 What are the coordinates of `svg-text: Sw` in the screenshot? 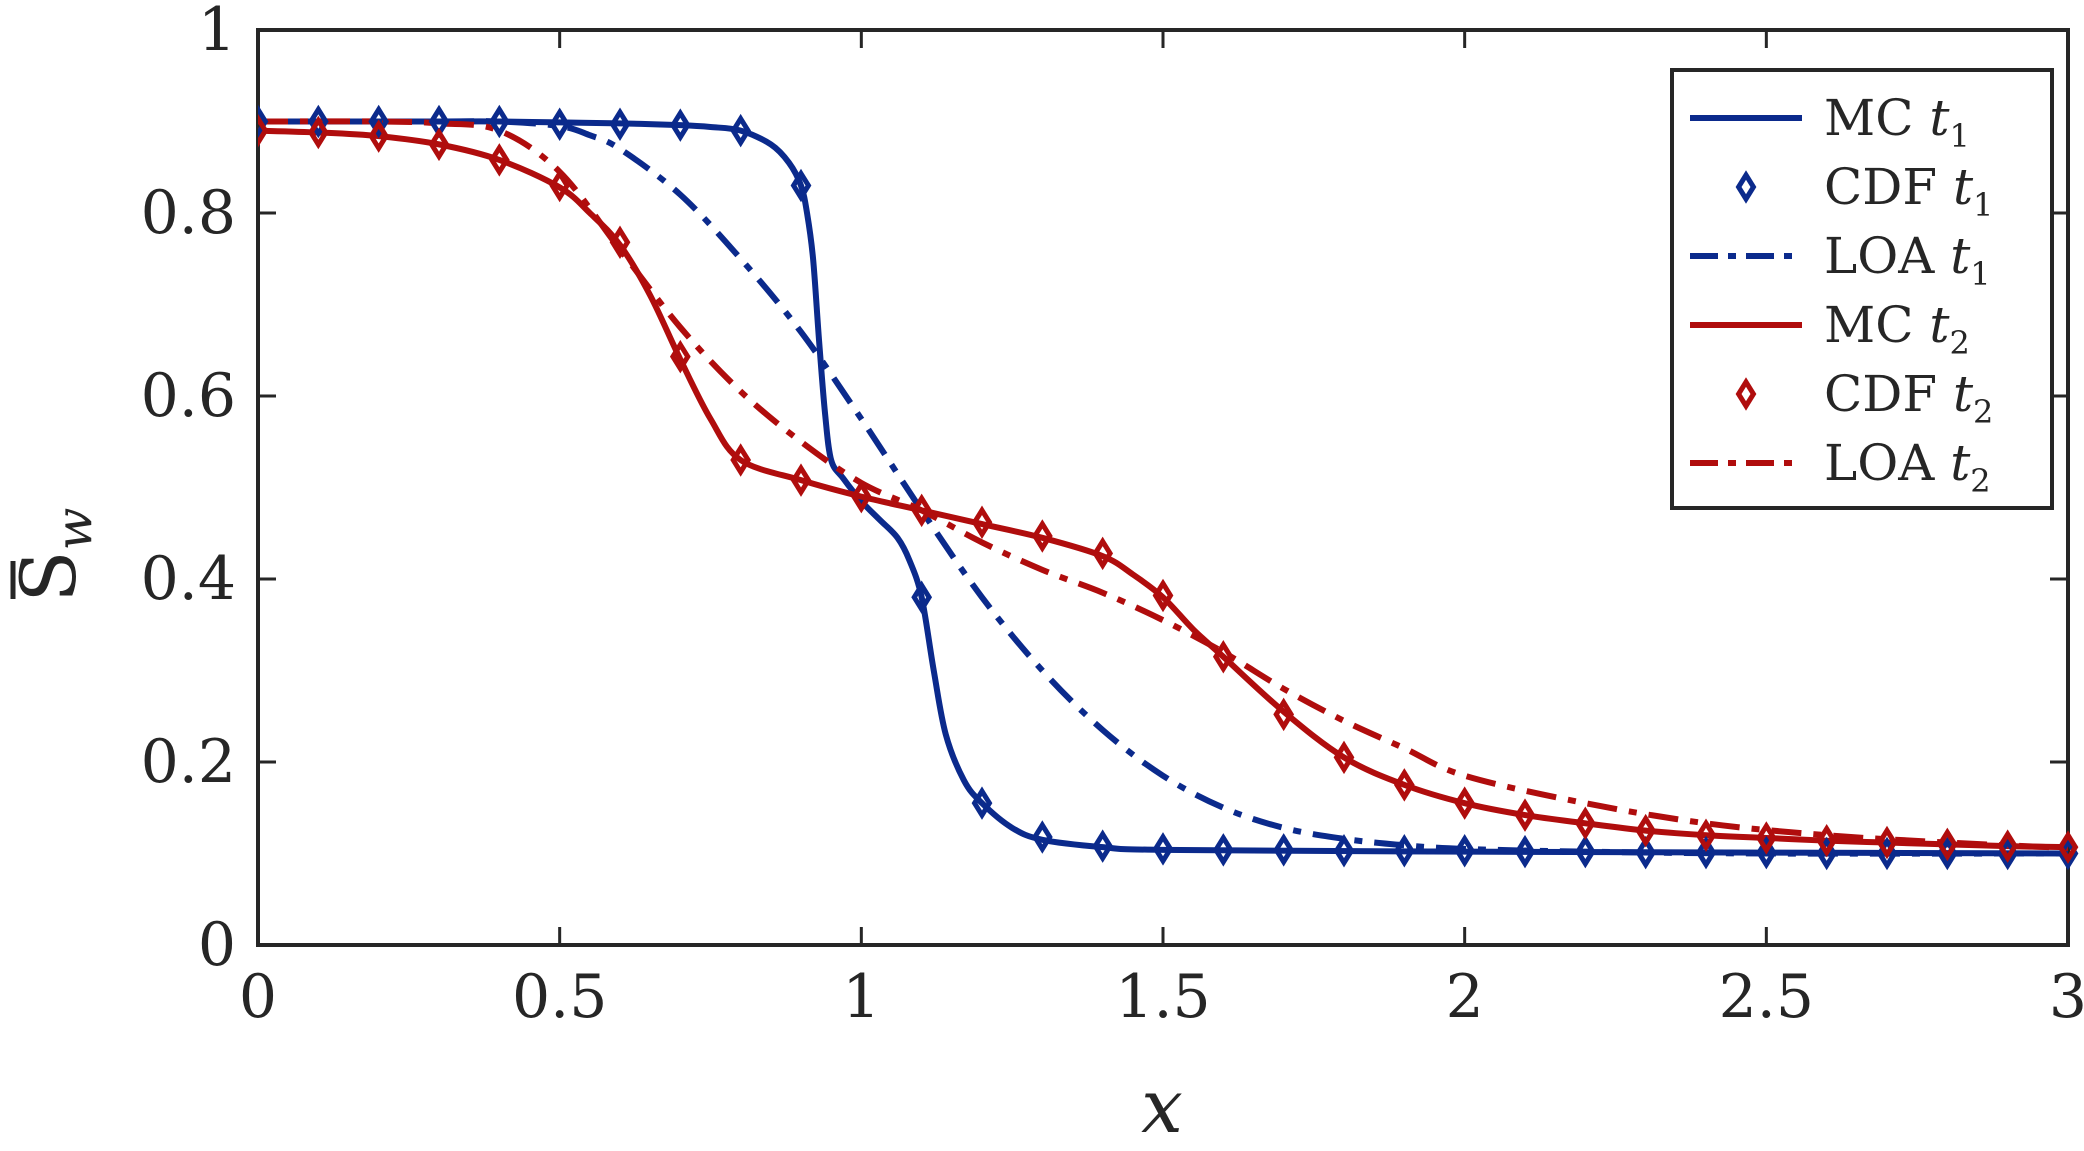 It's located at (53, 555).